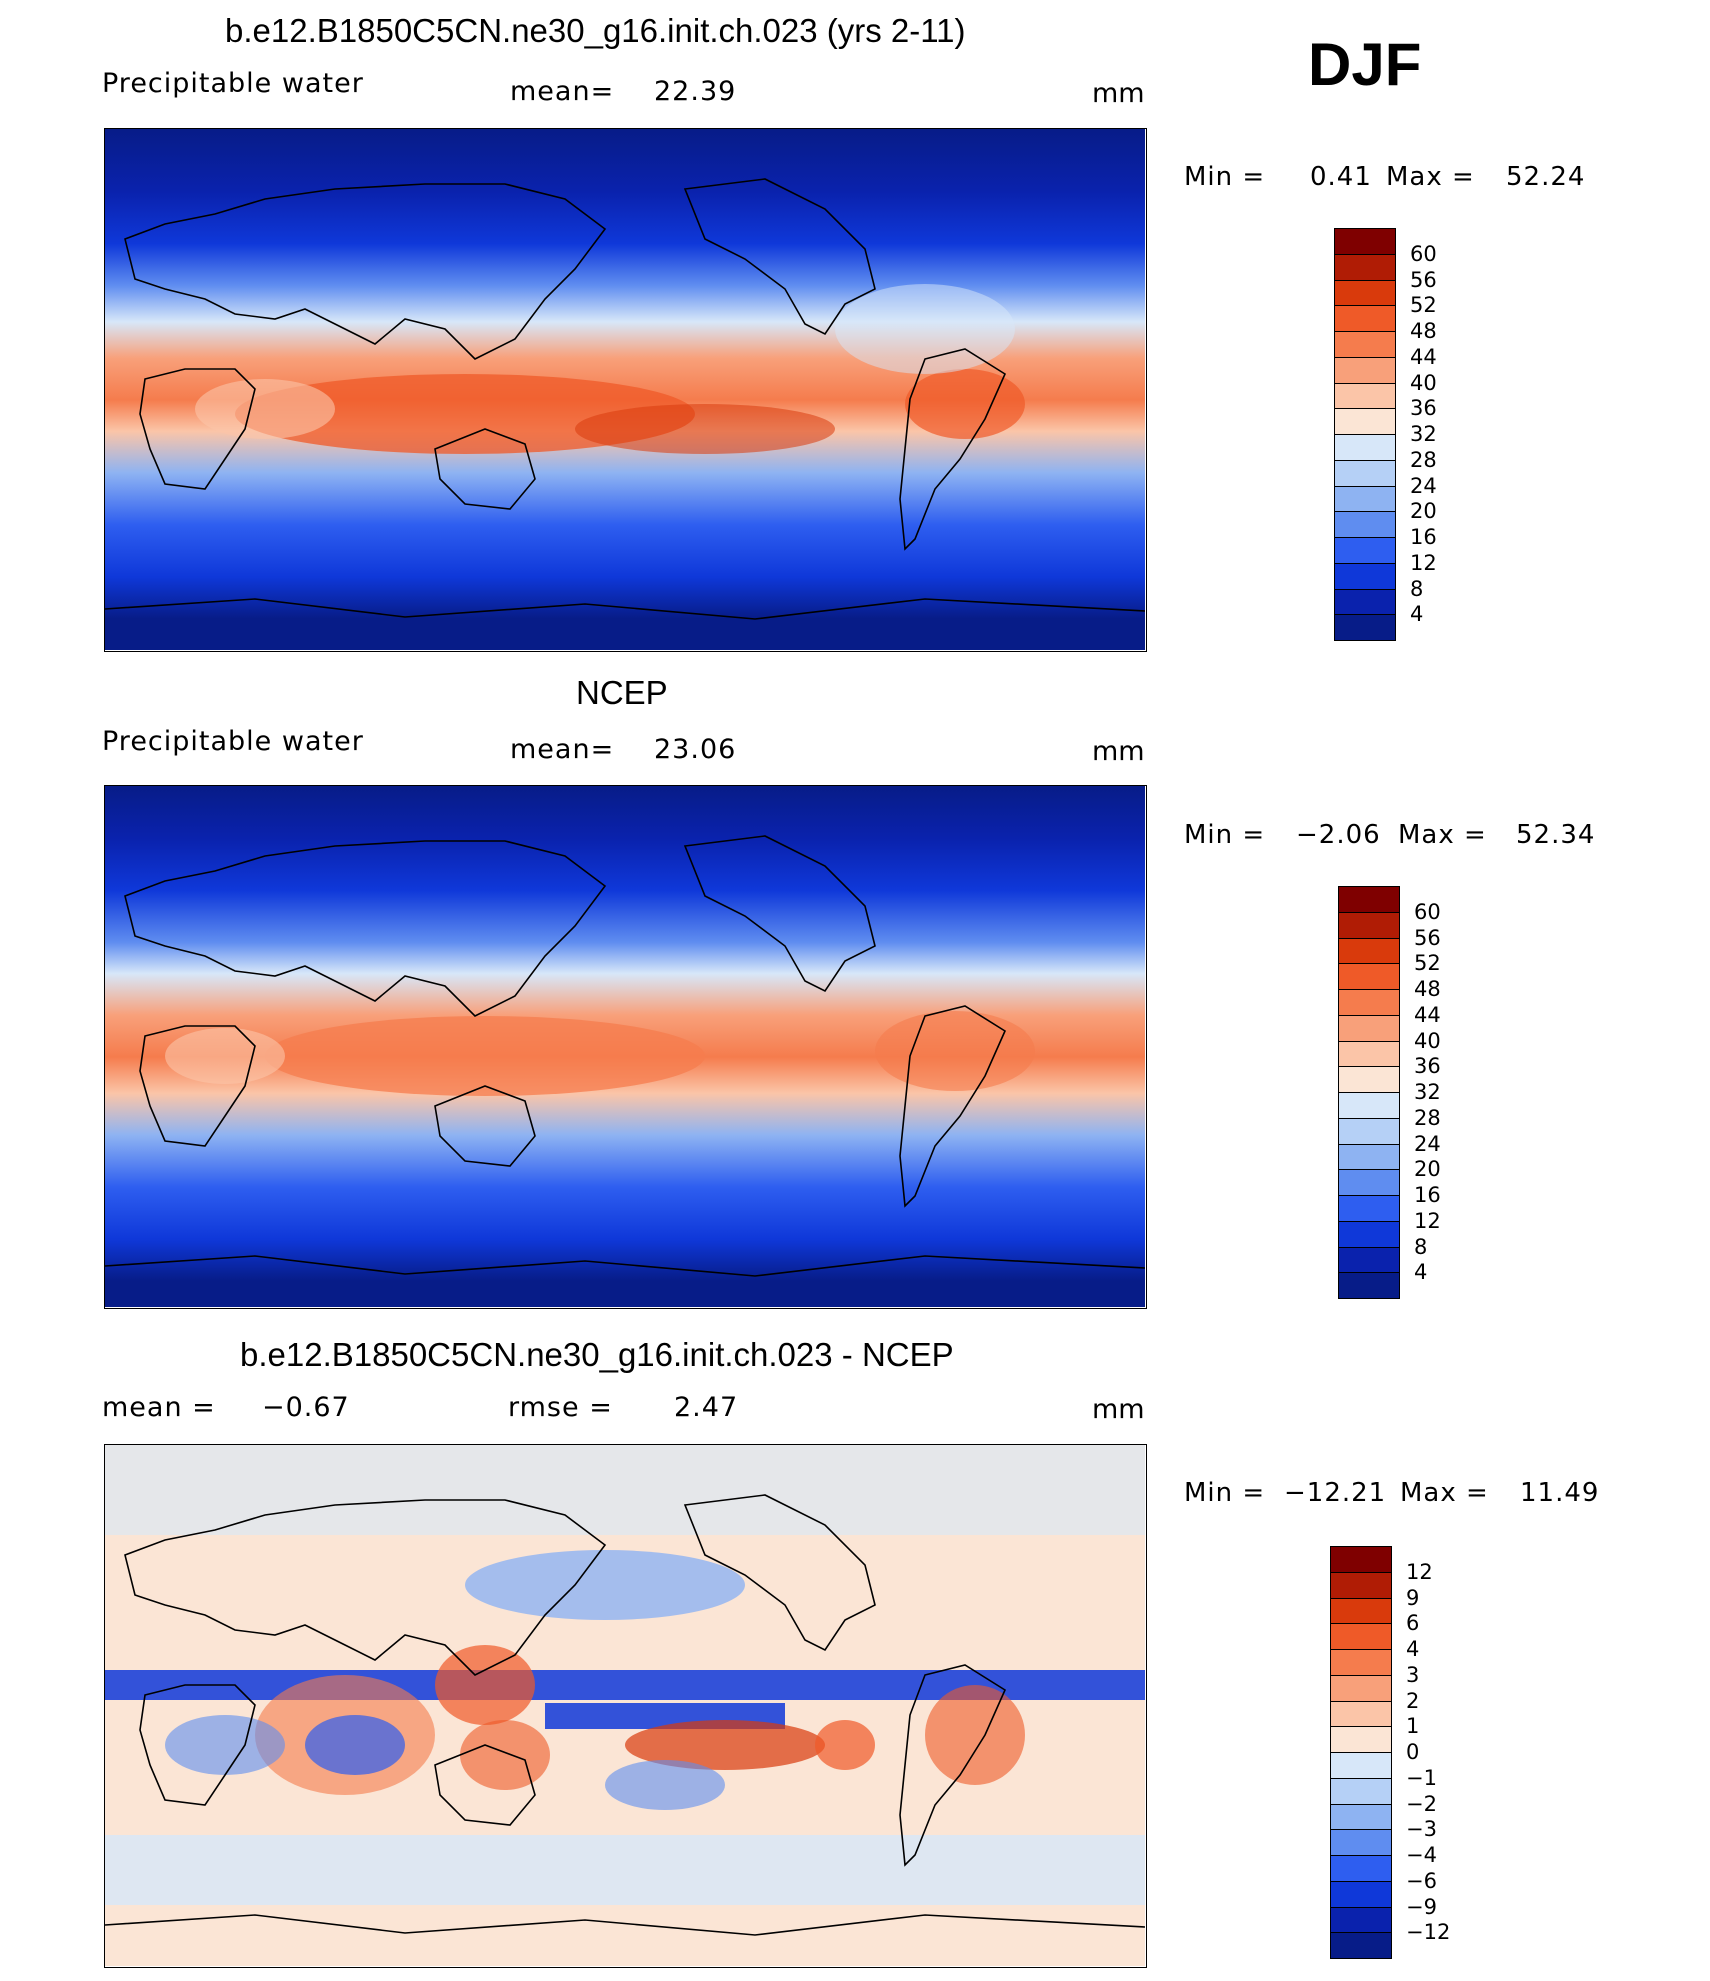 Image resolution: width=1710 pixels, height=1981 pixels. I want to click on panel2-colorbar-label: 4, so click(1421, 1272).